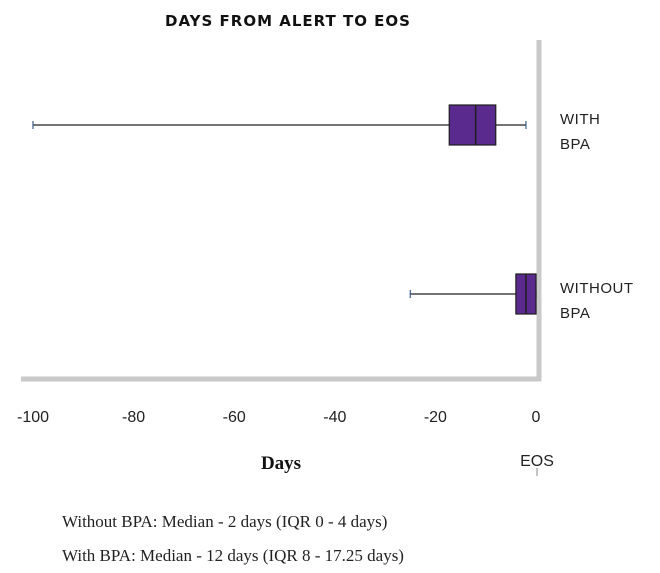 This screenshot has width=660, height=573. Describe the element at coordinates (596, 288) in the screenshot. I see `category-label-line1: WITHOUT` at that location.